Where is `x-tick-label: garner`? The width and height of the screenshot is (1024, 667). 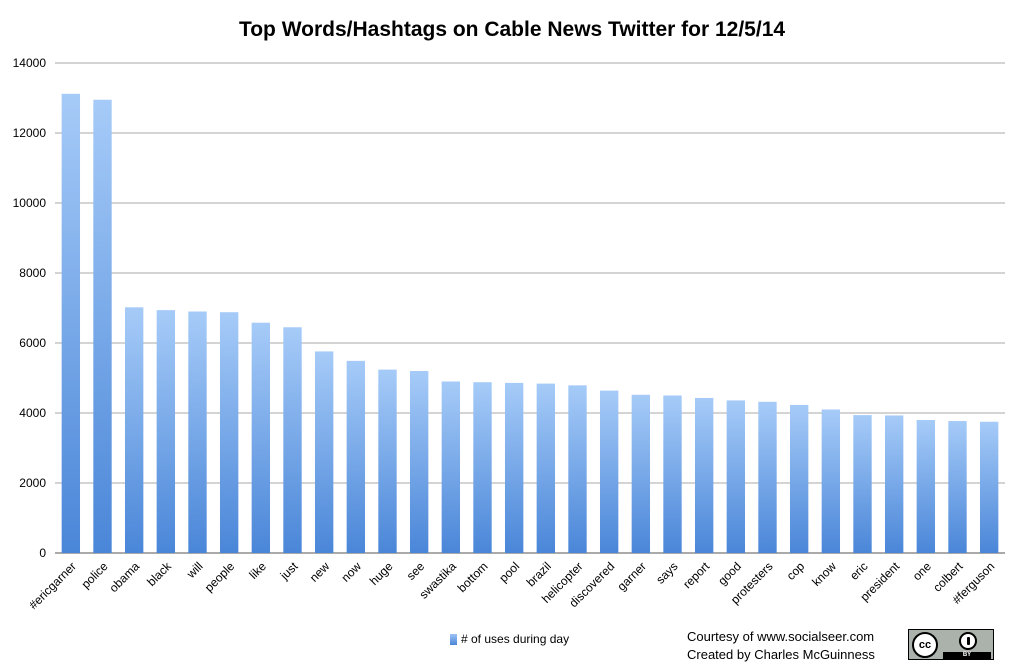 x-tick-label: garner is located at coordinates (632, 576).